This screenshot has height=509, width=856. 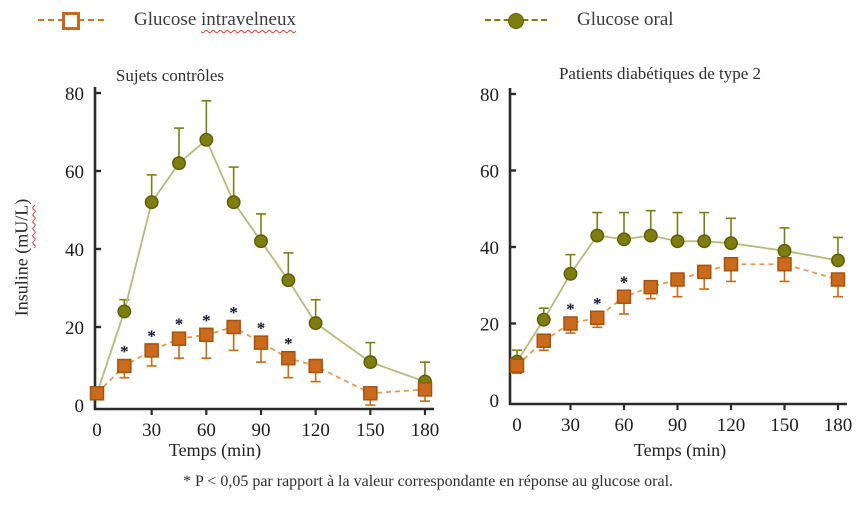 I want to click on iv-dashed-line-swatch, so click(x=71, y=21).